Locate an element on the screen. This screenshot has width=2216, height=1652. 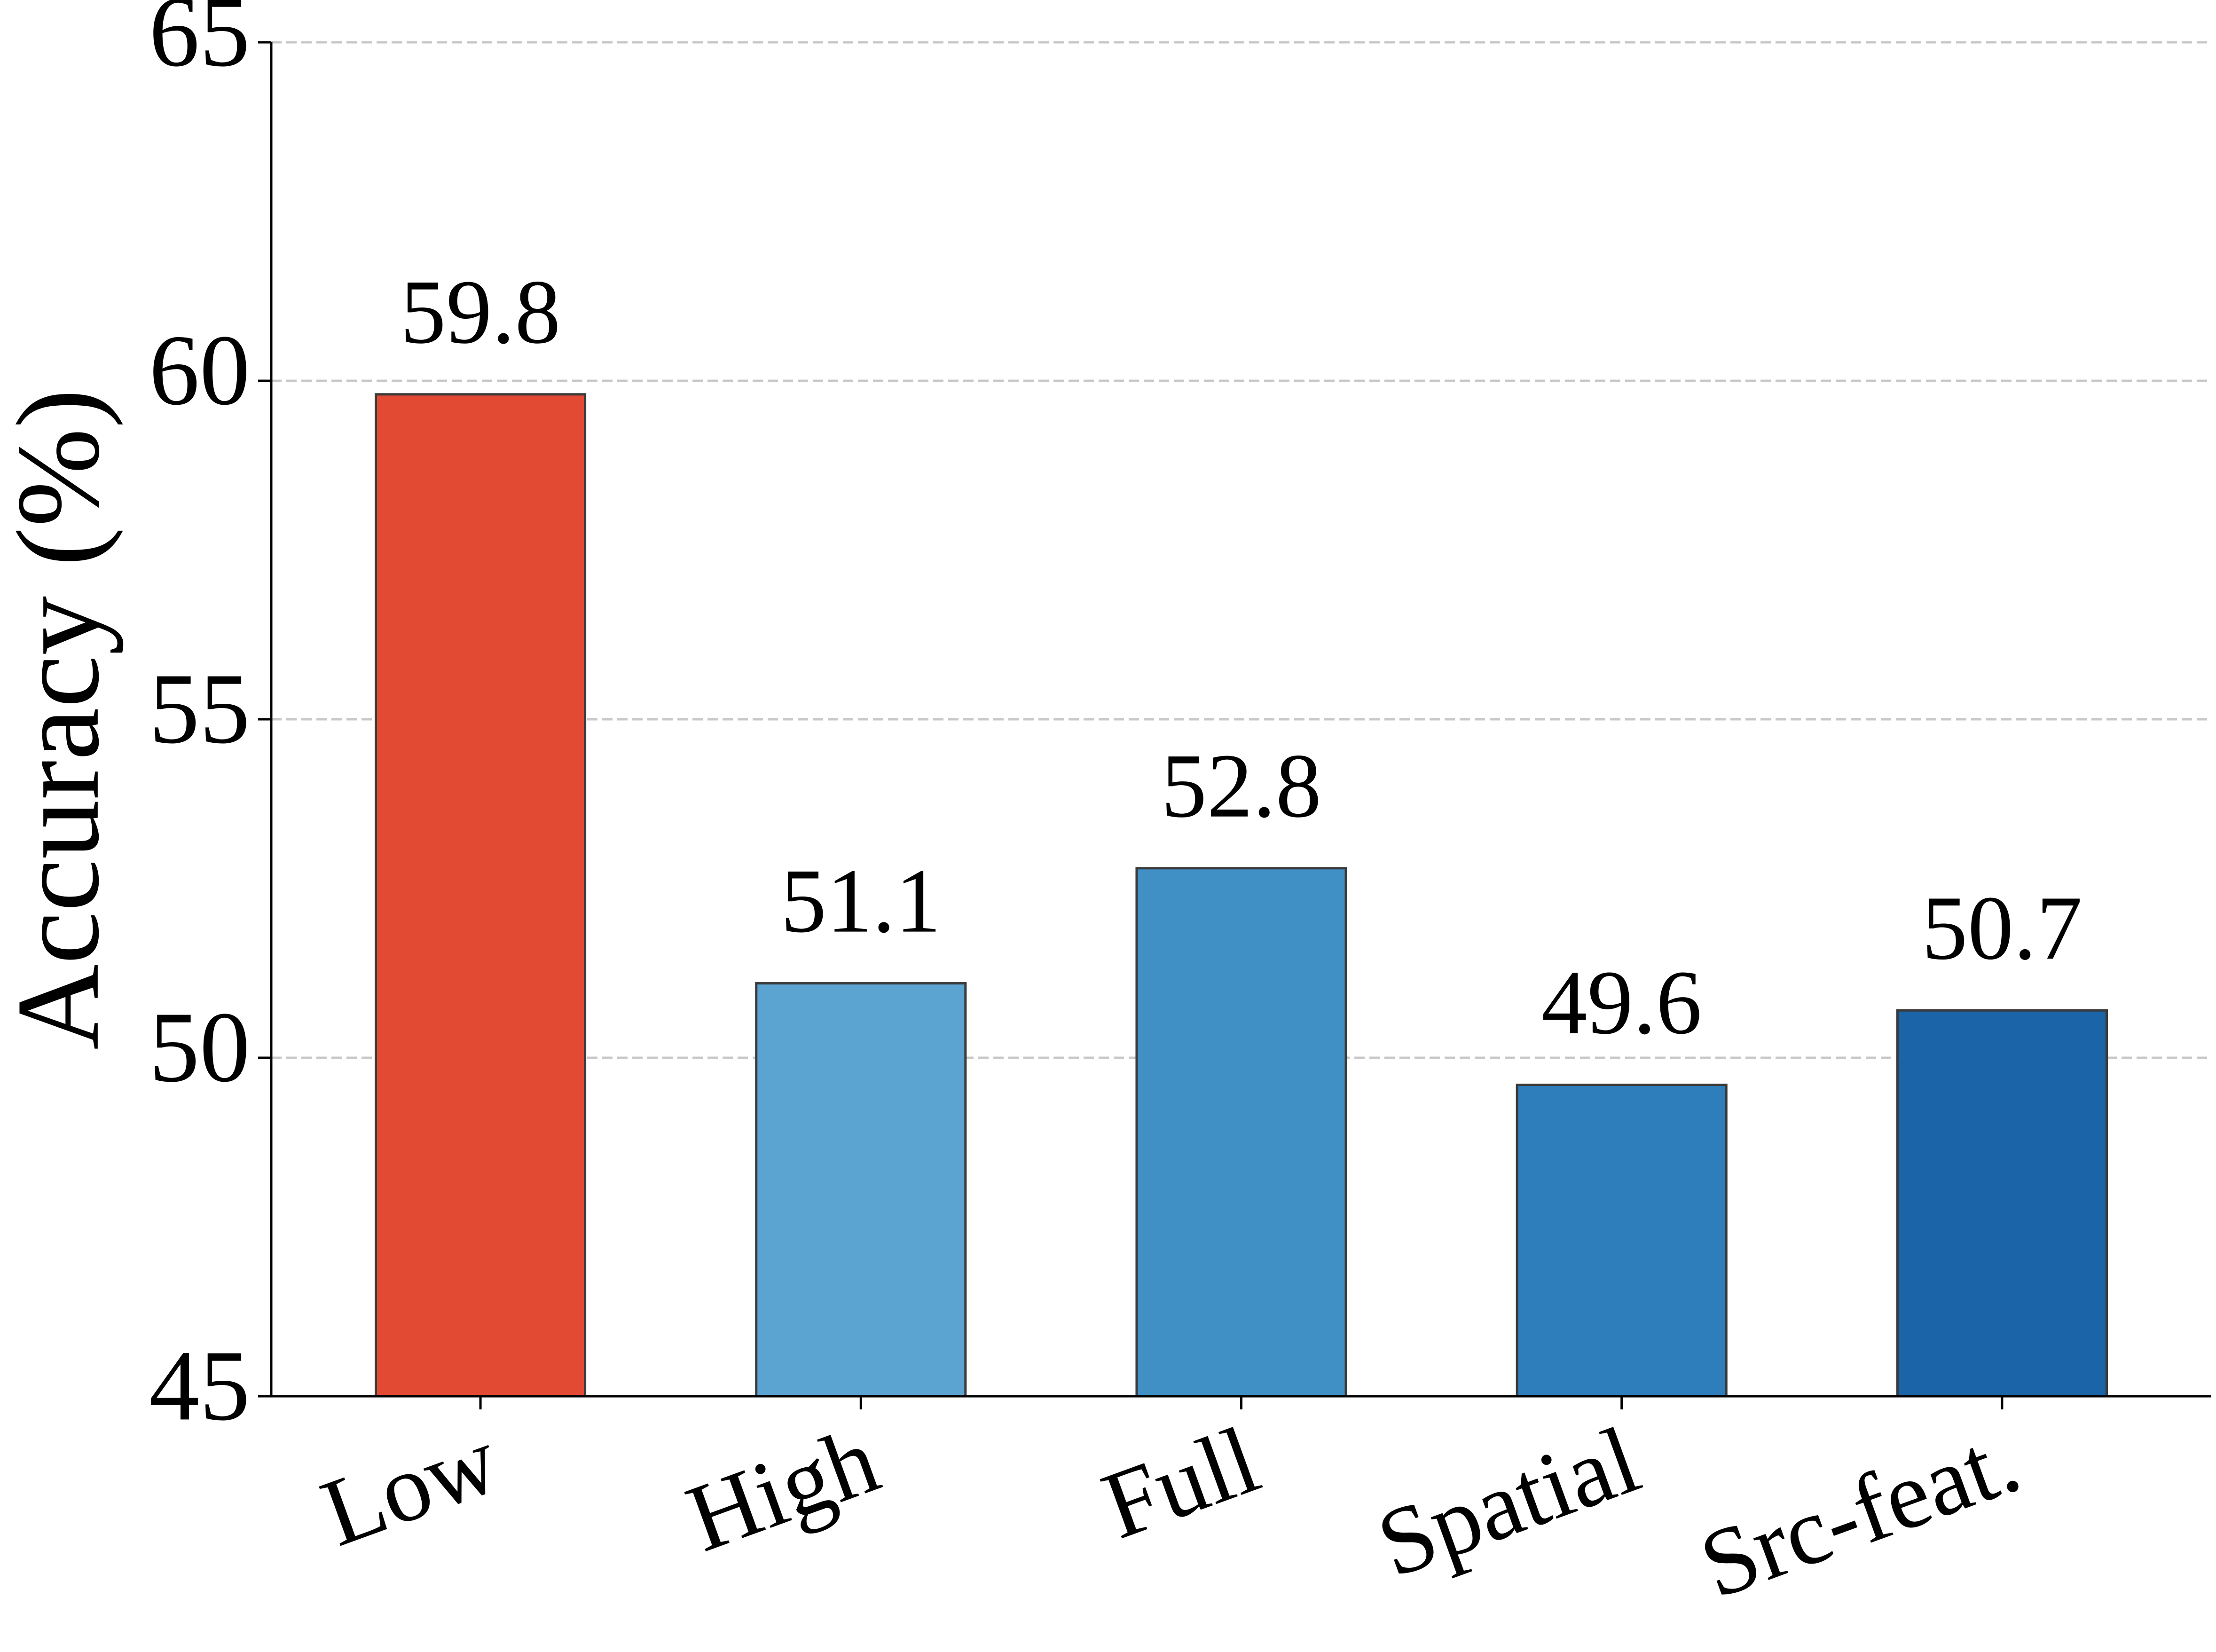
value-label: 49.6 is located at coordinates (1621, 1003).